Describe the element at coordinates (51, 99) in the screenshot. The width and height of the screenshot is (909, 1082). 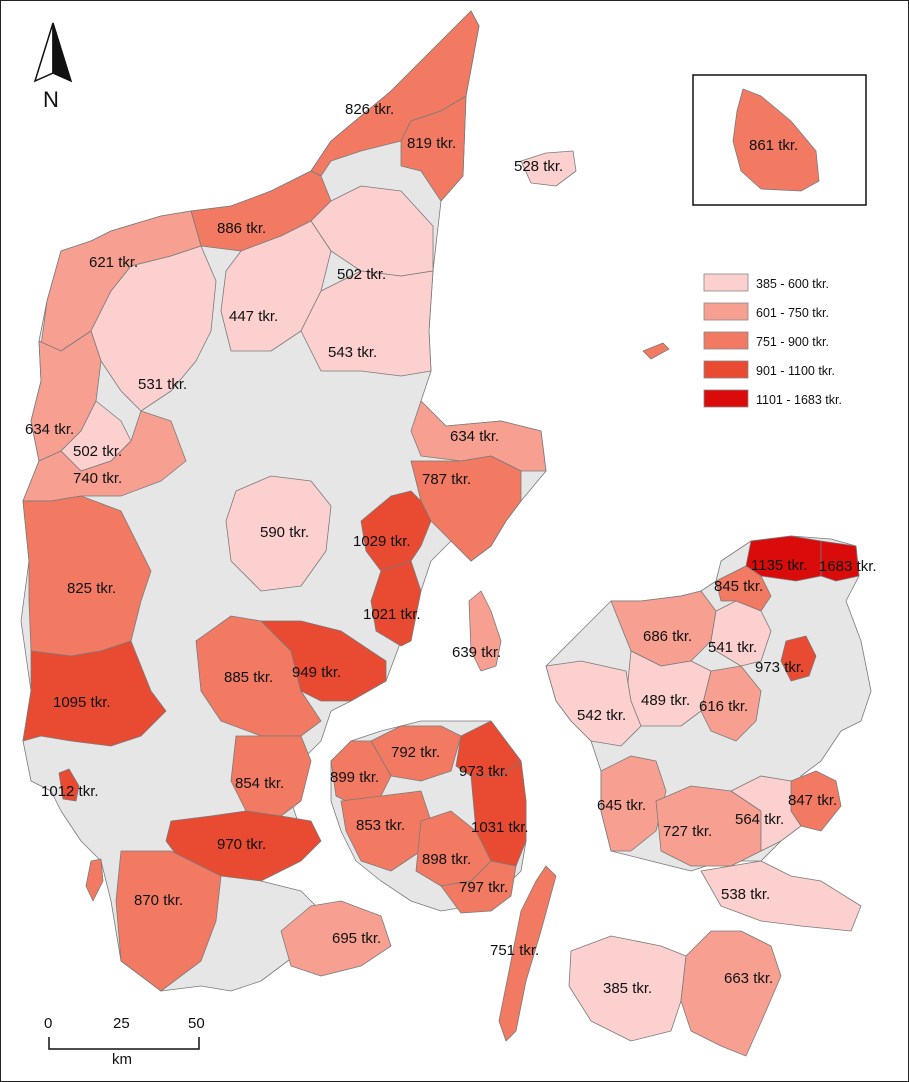
I see `north-label: N` at that location.